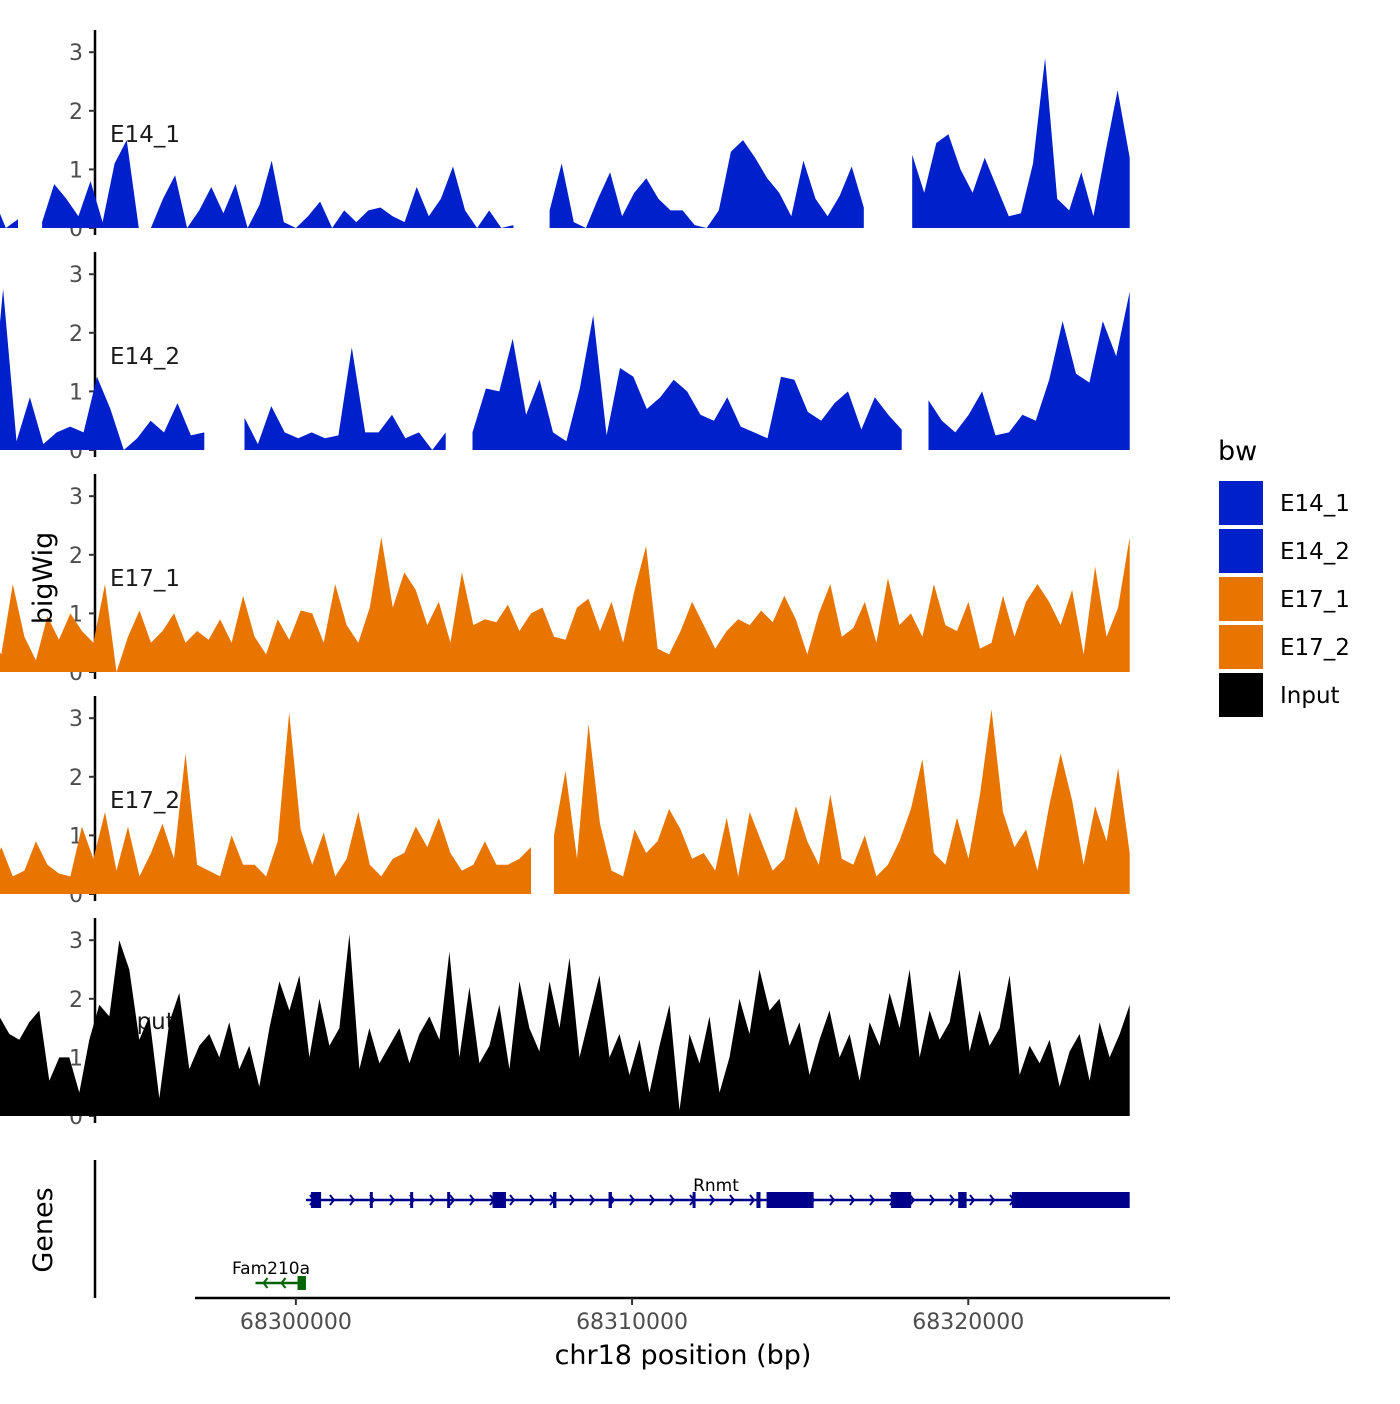  Describe the element at coordinates (145, 357) in the screenshot. I see `track-label: E14_2` at that location.